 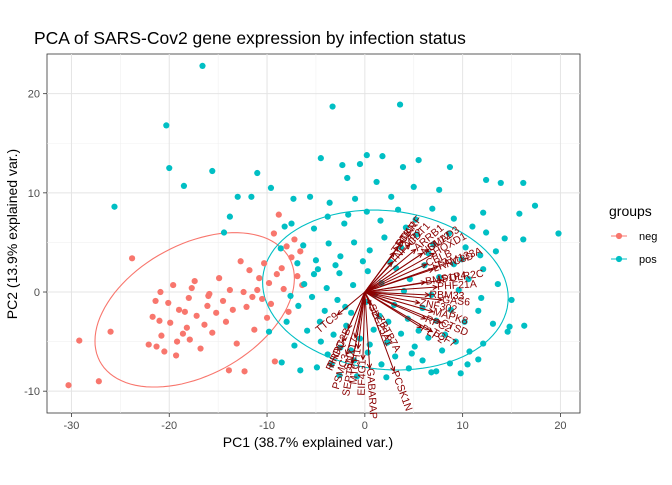 I want to click on legend: groups neg pos, so click(x=633, y=234).